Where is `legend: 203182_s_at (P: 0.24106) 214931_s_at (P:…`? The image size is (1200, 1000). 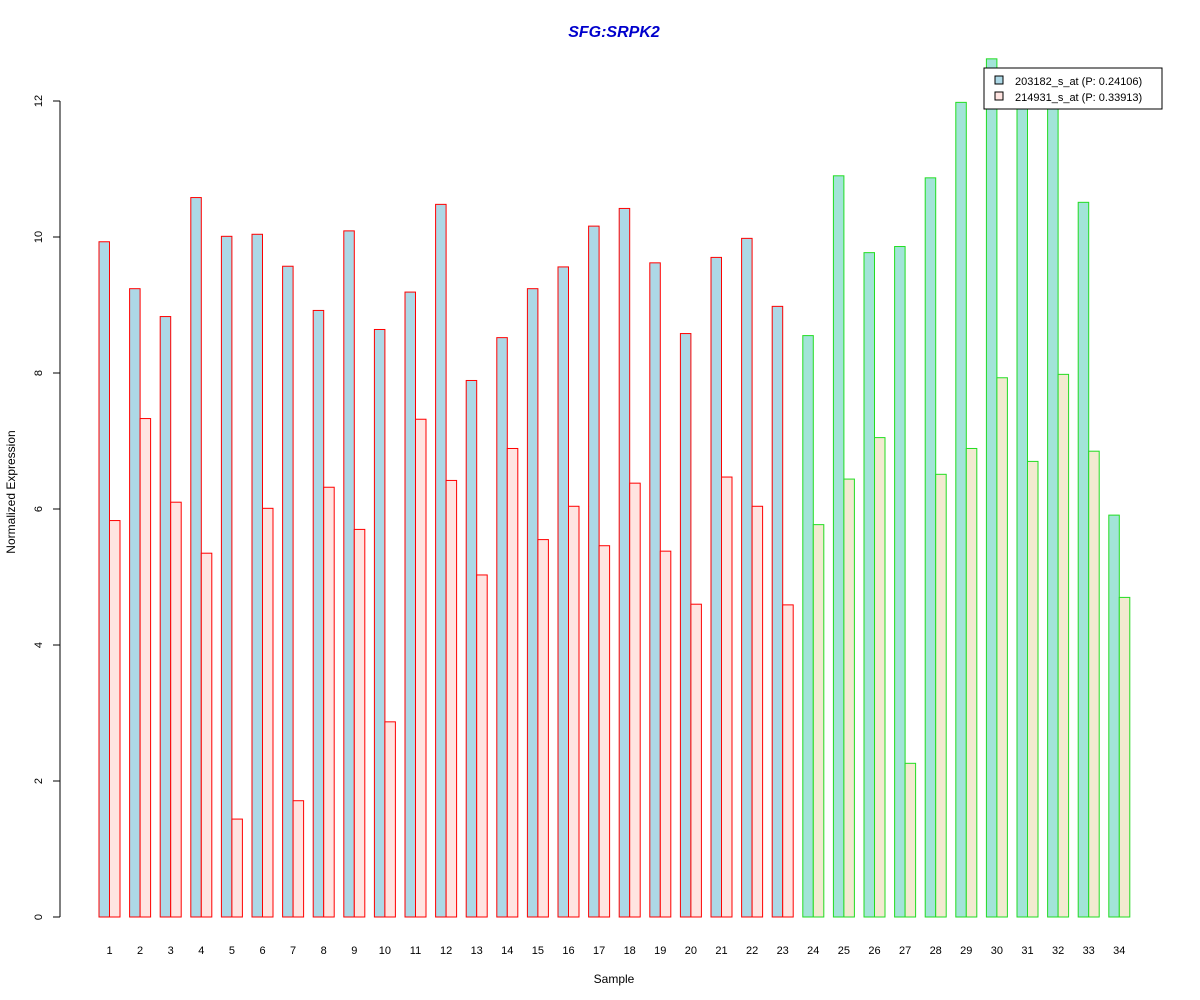 legend: 203182_s_at (P: 0.24106) 214931_s_at (P:… is located at coordinates (1073, 88).